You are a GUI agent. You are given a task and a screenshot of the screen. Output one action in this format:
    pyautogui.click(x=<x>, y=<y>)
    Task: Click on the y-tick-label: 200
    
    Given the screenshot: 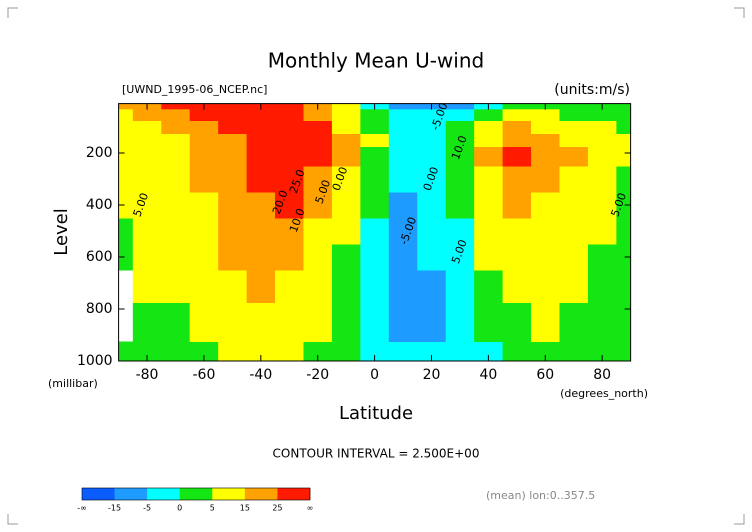 What is the action you would take?
    pyautogui.click(x=99, y=153)
    